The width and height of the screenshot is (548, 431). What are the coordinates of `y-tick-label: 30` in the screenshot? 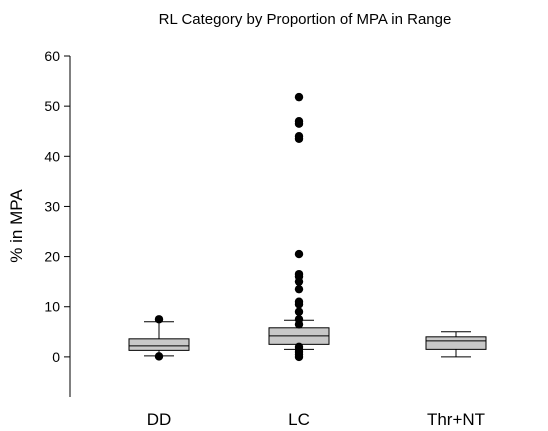 It's located at (52, 206).